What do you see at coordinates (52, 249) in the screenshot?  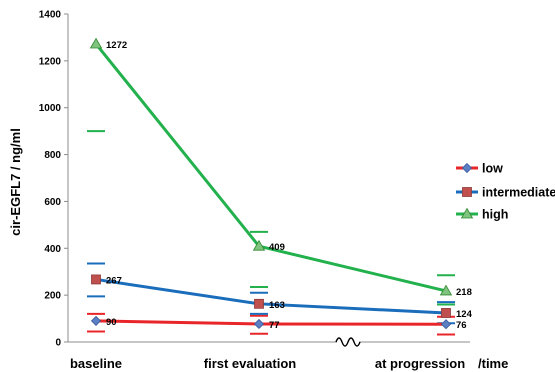 I see `y-tick-label: 400` at bounding box center [52, 249].